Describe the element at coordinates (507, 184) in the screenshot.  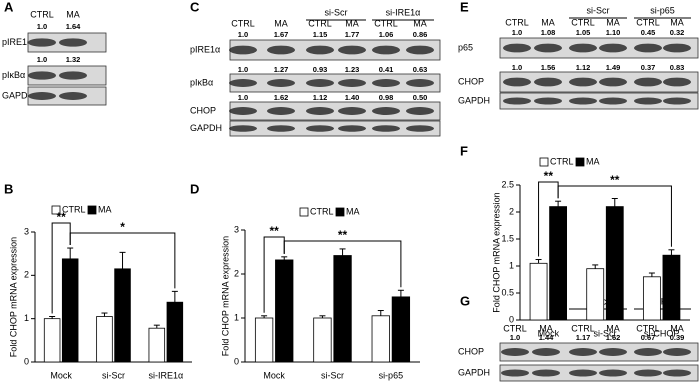
I see `y-tick-label: 2.5` at that location.